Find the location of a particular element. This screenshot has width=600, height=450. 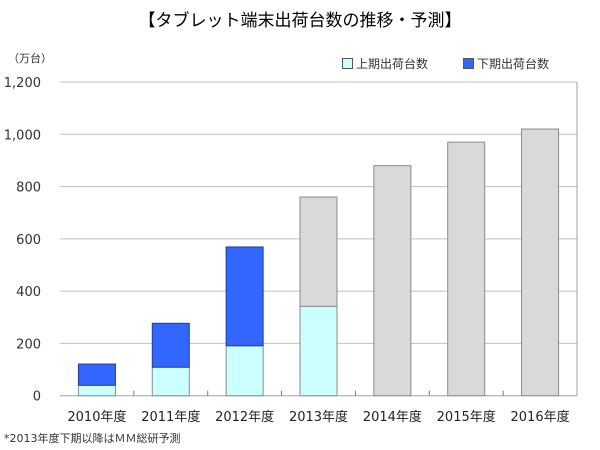

chart-title: 【タブレット端末出荷台数の推移・予測】 is located at coordinates (300, 21).